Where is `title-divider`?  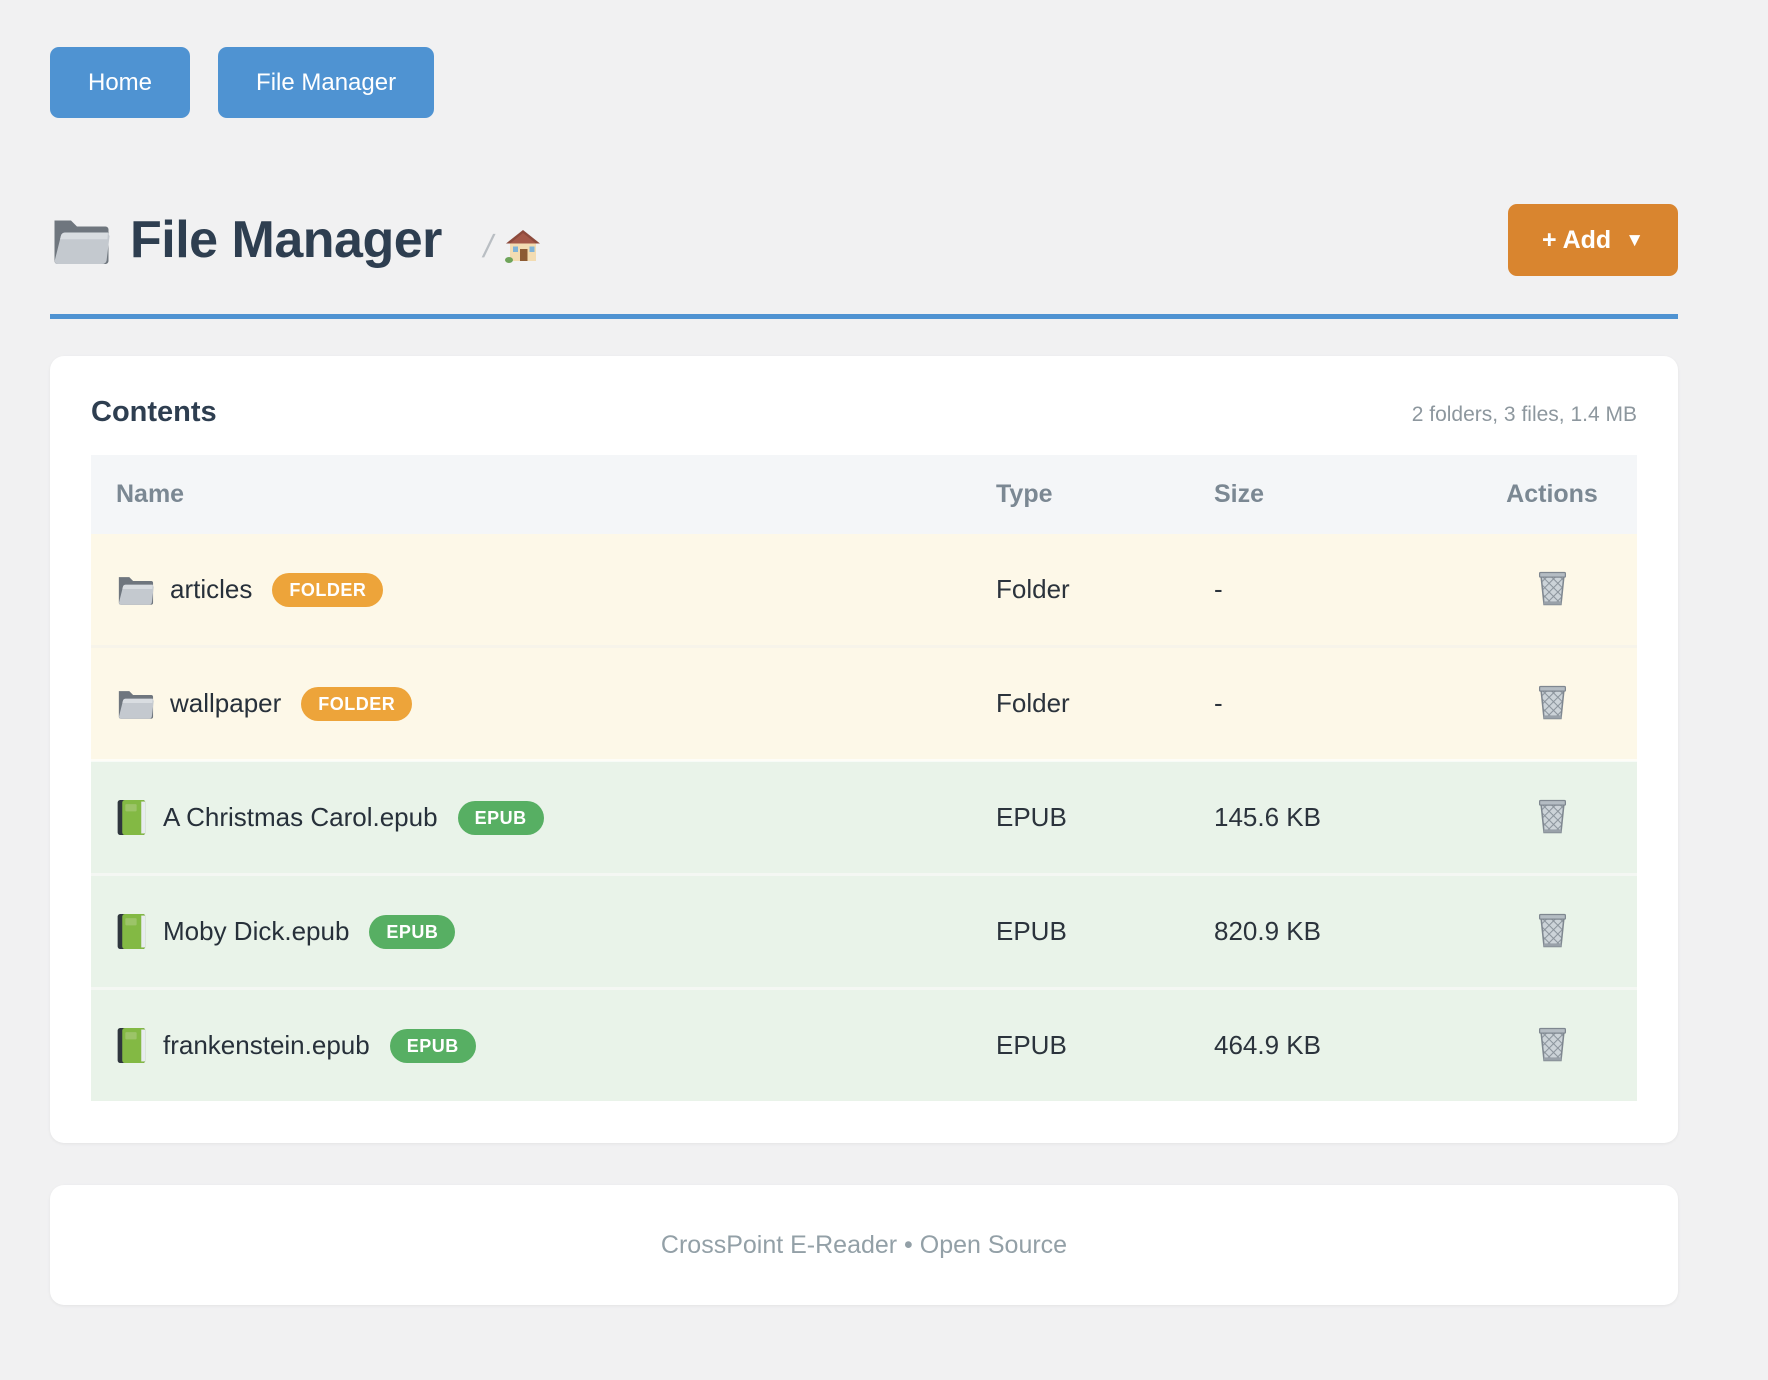 title-divider is located at coordinates (864, 316).